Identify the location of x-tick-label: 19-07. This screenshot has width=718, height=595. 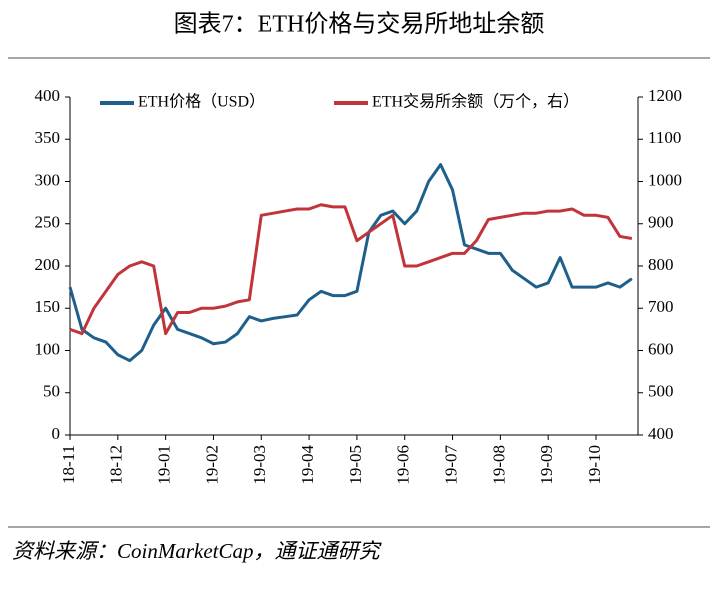
(450, 465).